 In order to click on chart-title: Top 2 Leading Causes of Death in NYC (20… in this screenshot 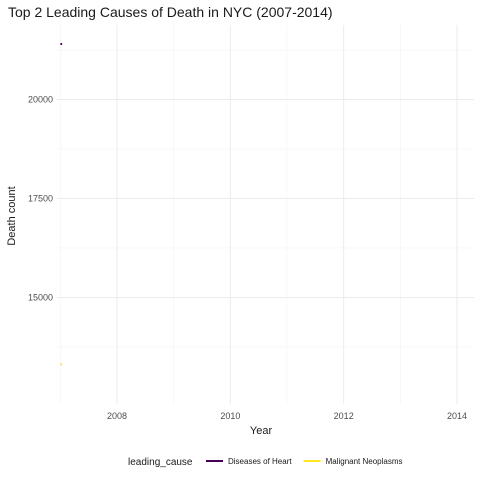, I will do `click(170, 12)`.